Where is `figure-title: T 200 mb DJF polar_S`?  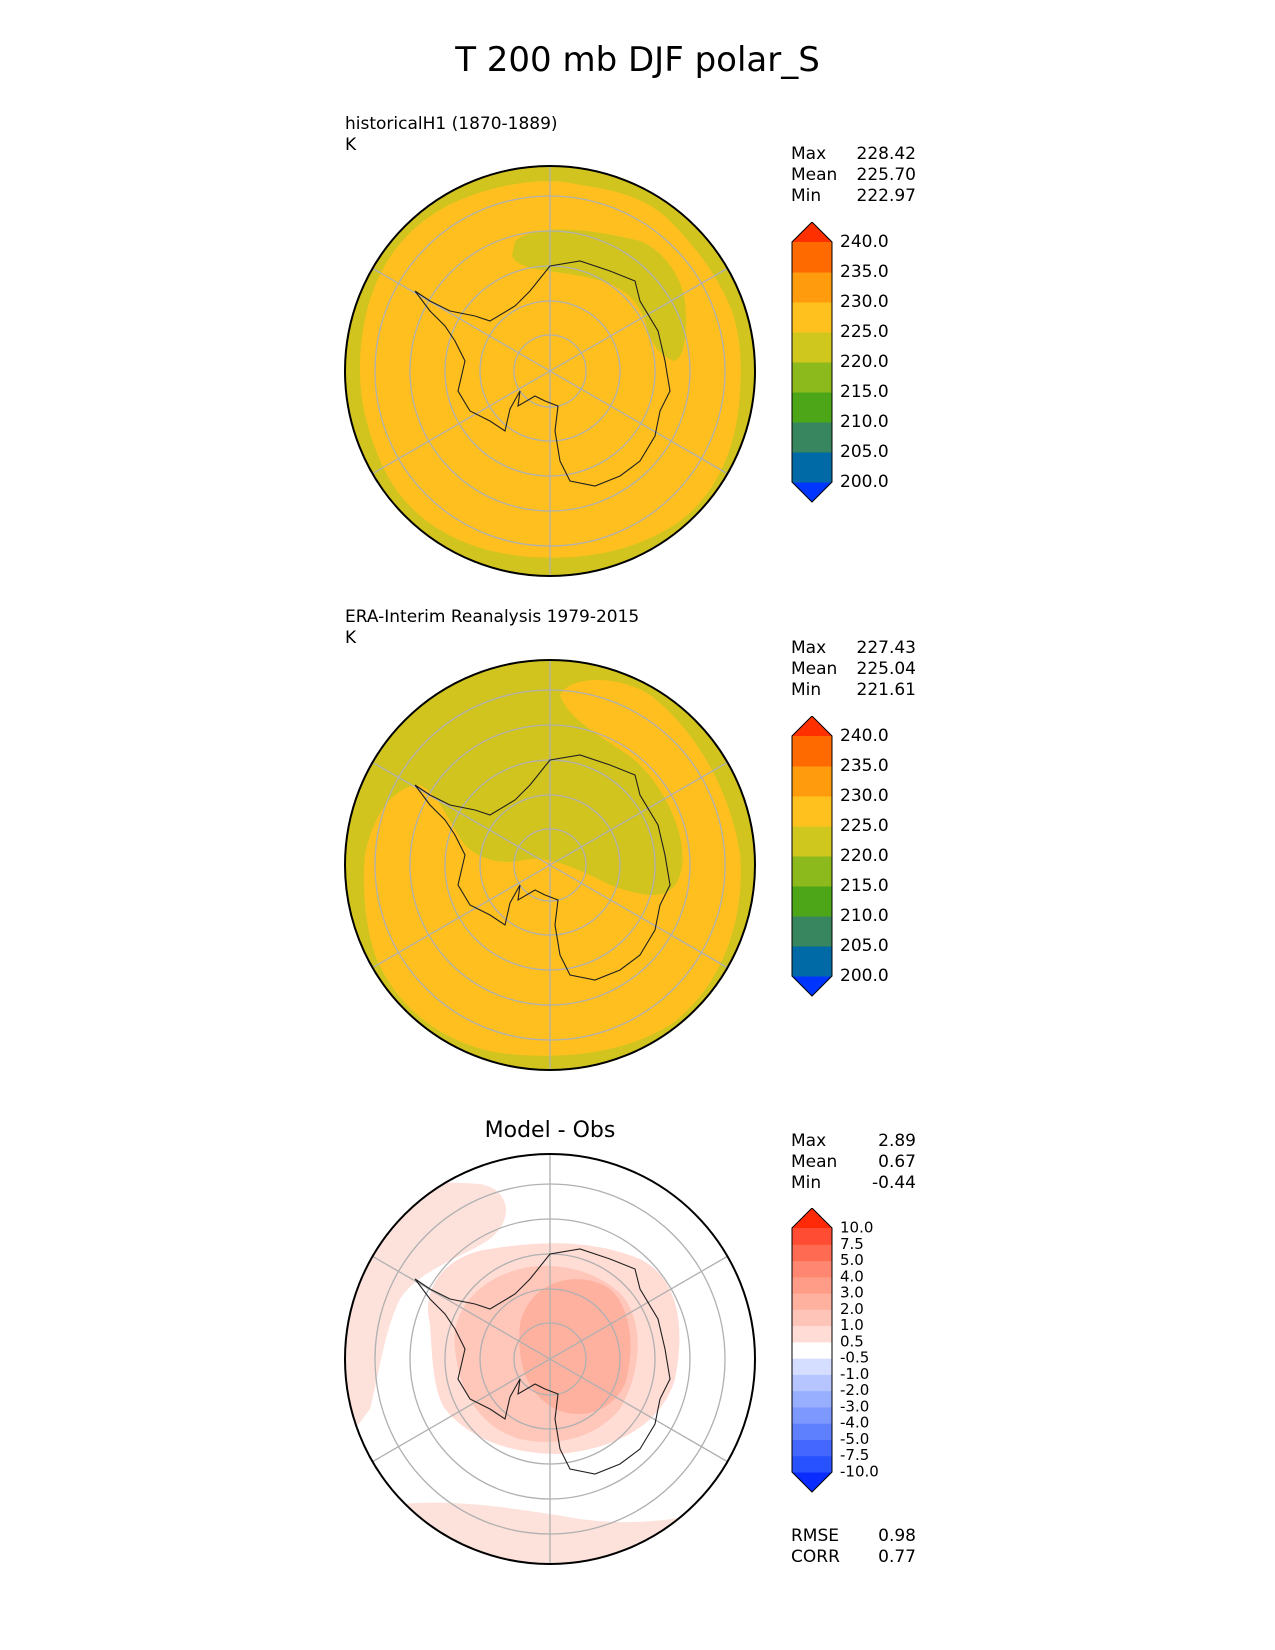 figure-title: T 200 mb DJF polar_S is located at coordinates (637, 60).